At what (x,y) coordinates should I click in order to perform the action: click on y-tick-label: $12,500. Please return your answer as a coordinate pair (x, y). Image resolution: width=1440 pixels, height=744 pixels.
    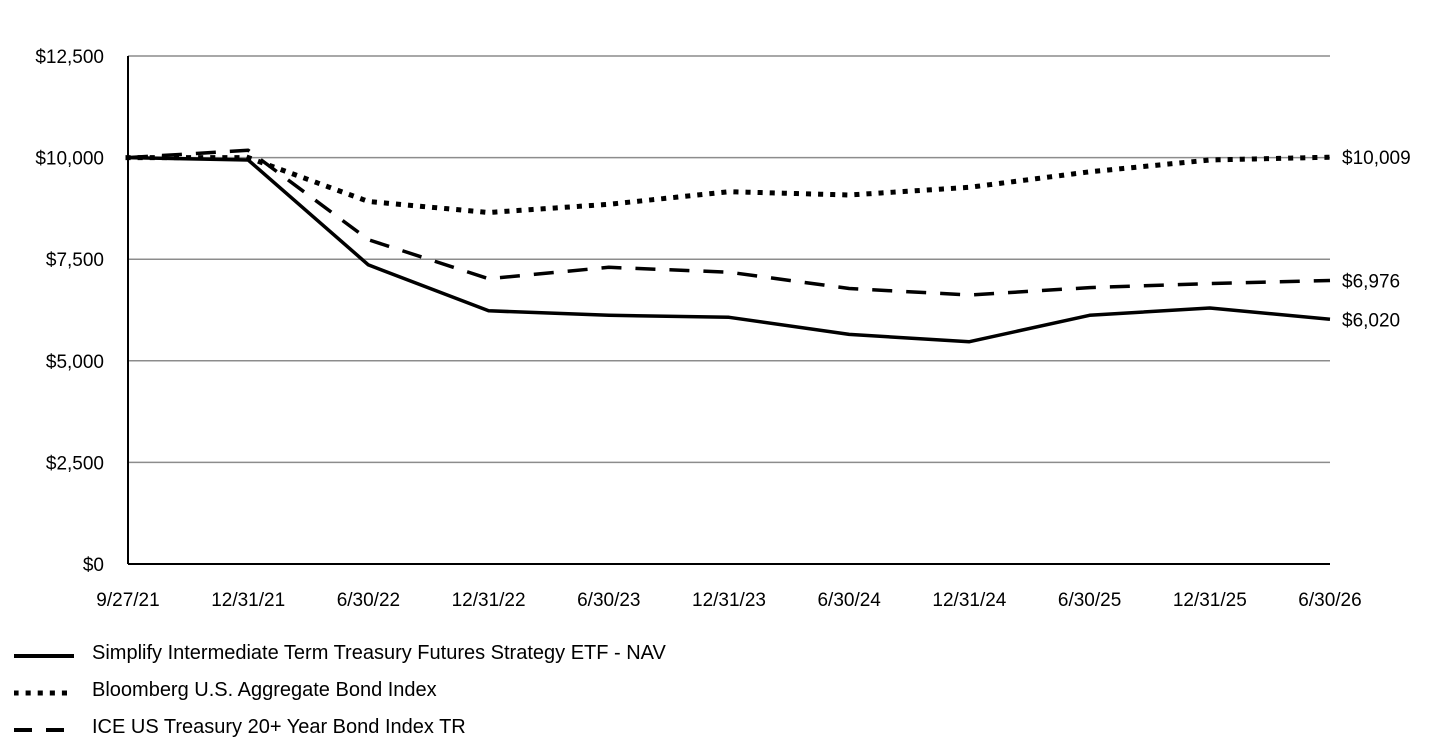
    Looking at the image, I should click on (69, 57).